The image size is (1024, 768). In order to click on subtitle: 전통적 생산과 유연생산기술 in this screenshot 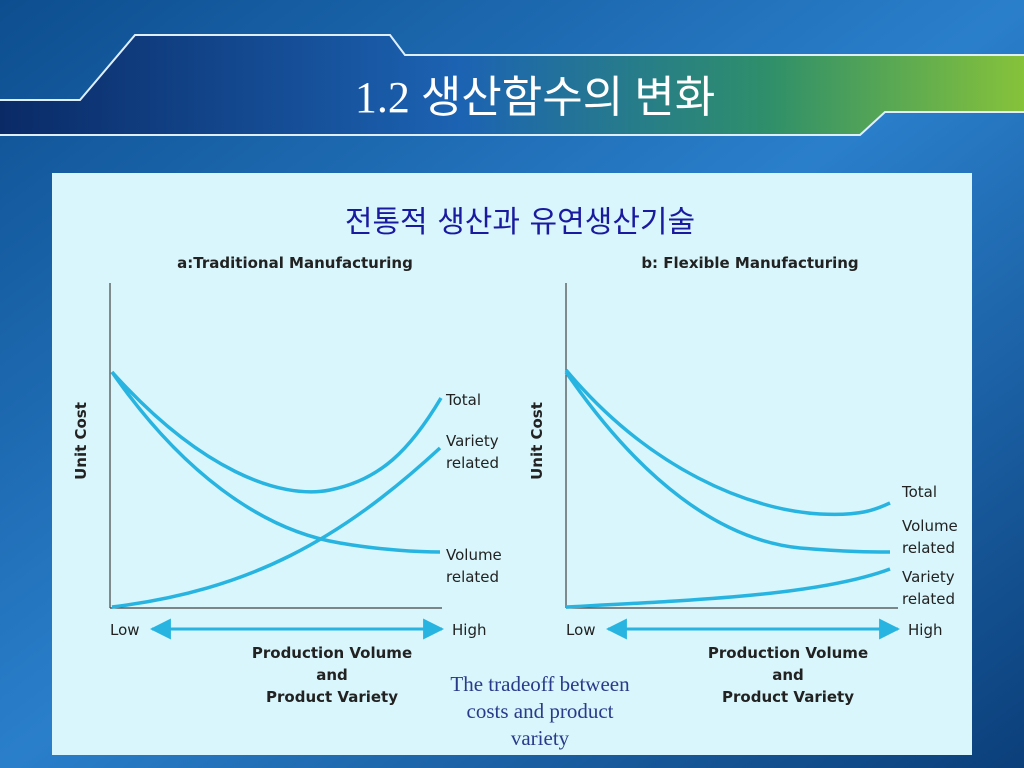, I will do `click(520, 222)`.